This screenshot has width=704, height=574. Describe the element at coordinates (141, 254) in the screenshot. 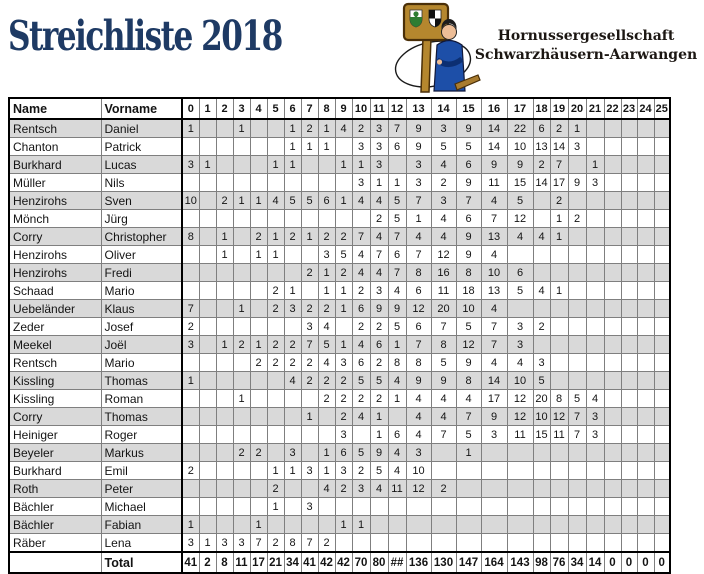

I see `player-vorname-cell: Oliver` at that location.